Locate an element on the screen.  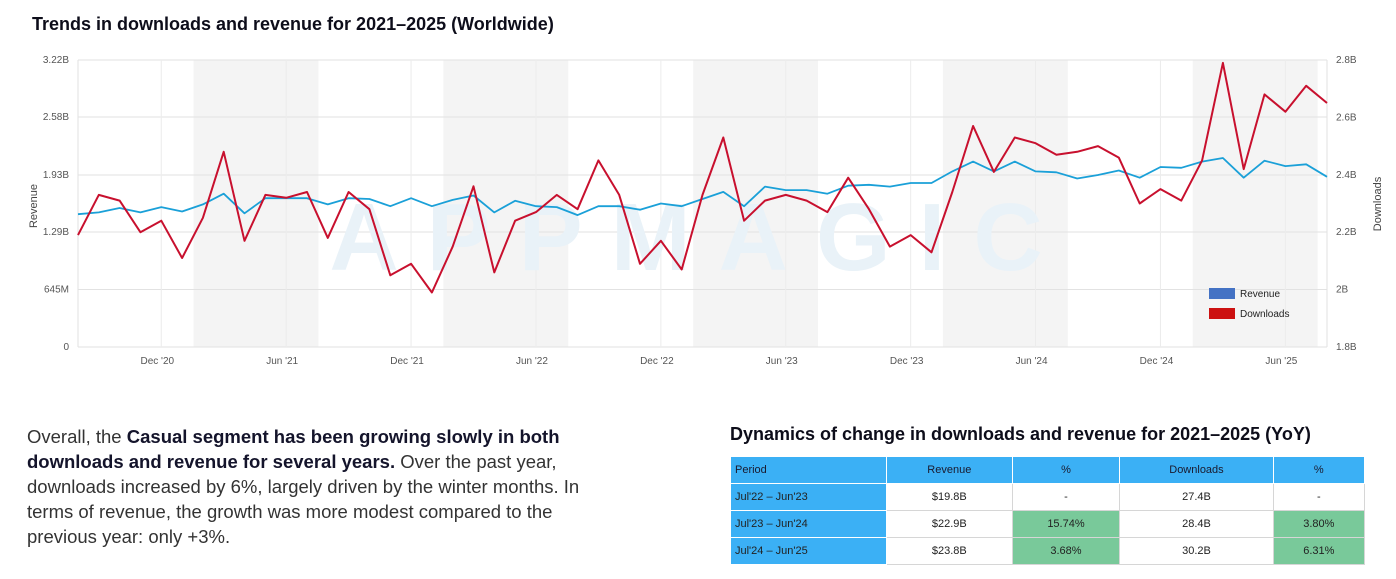
cell-downloads-pct: - is located at coordinates (1319, 497).